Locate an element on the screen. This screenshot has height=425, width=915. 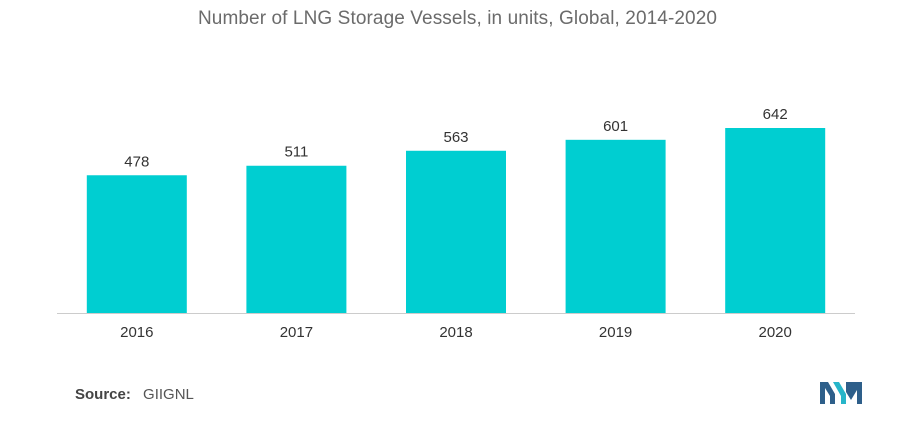
bar-2017 is located at coordinates (296, 239).